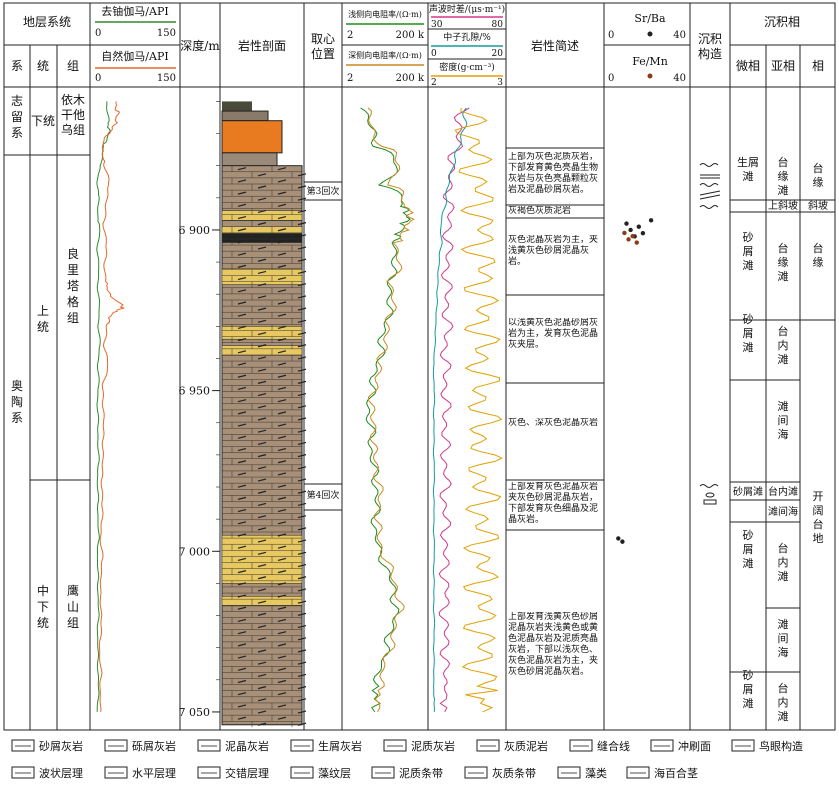 Image resolution: width=839 pixels, height=792 pixels. Describe the element at coordinates (783, 511) in the screenshot. I see `sub-6: 滩间海` at that location.